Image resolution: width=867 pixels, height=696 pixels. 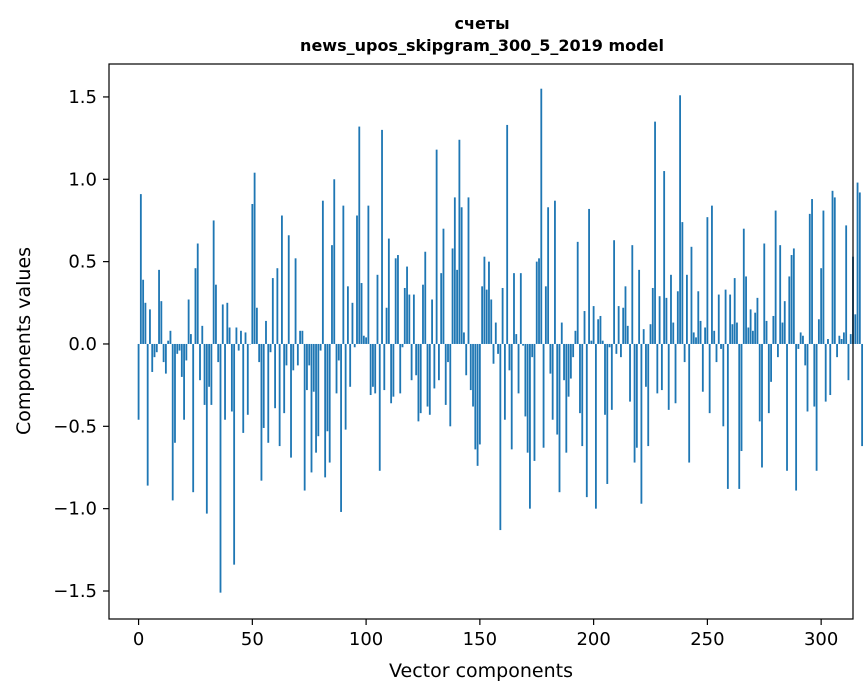 What do you see at coordinates (24, 341) in the screenshot?
I see `y-axis-label: Components values` at bounding box center [24, 341].